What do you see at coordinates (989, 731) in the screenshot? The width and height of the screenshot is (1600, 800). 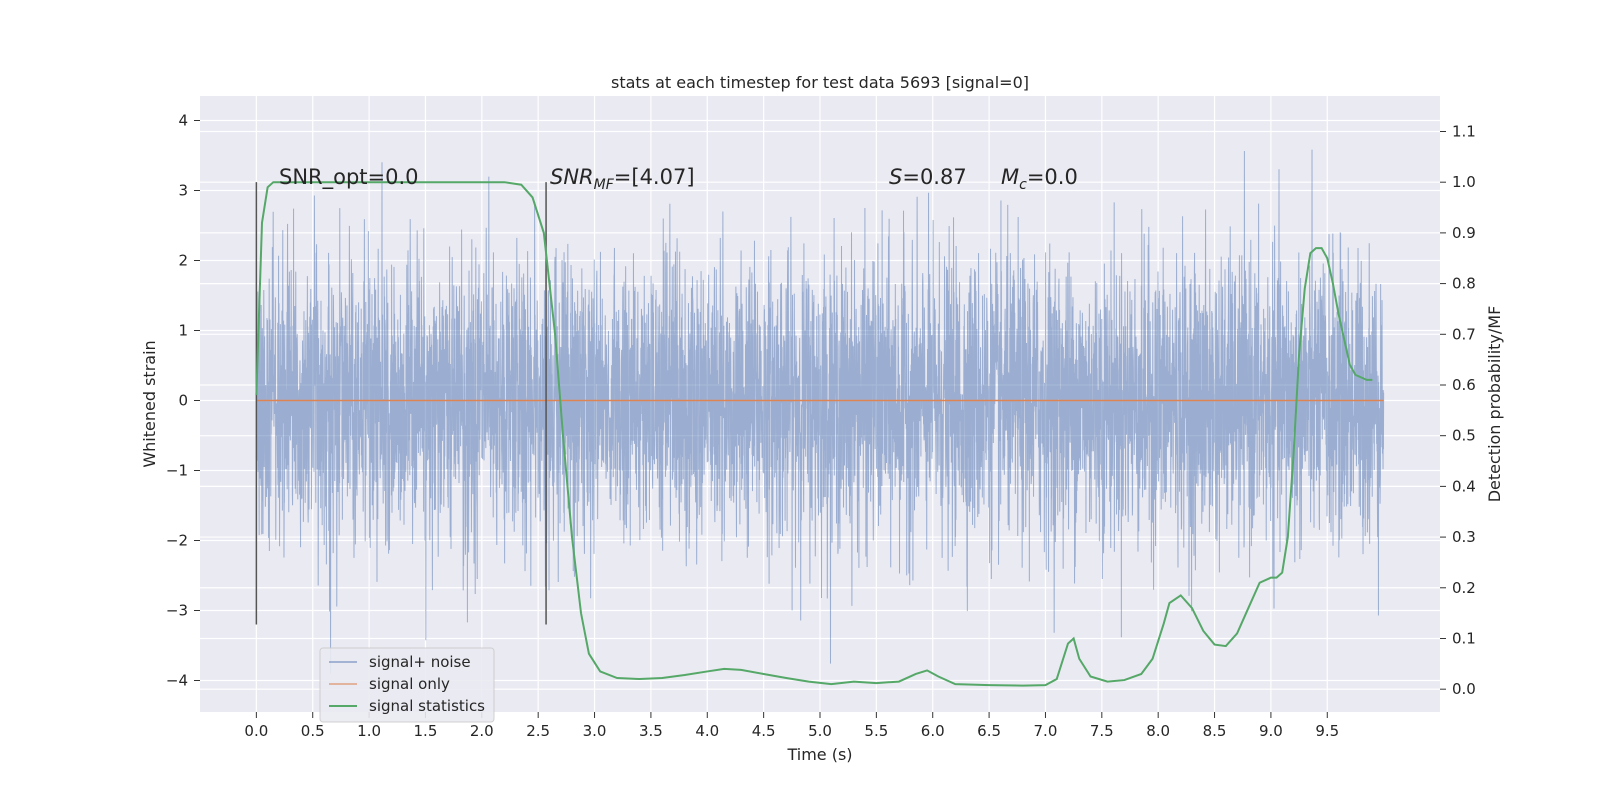 I see `x-tick-label: 6.5` at bounding box center [989, 731].